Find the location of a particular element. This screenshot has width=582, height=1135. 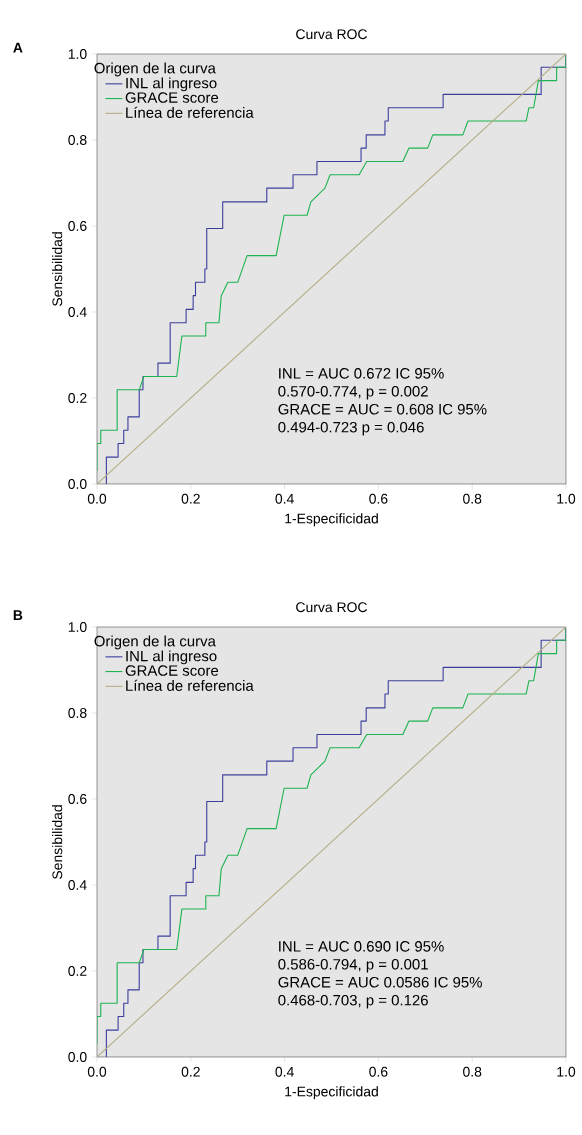

annotation: INL = AUC 0.672 IC 95% is located at coordinates (361, 373).